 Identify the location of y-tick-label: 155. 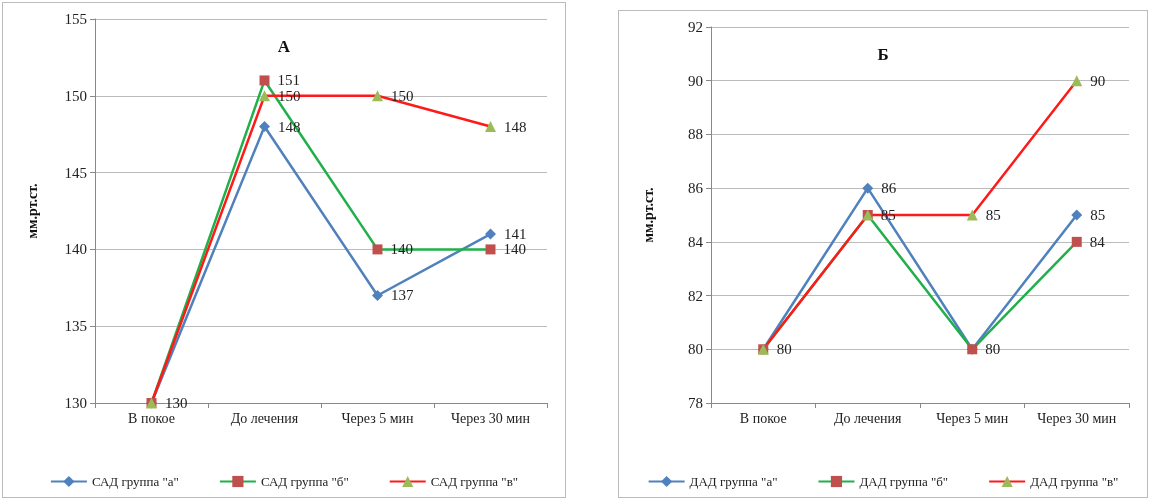
(75, 19).